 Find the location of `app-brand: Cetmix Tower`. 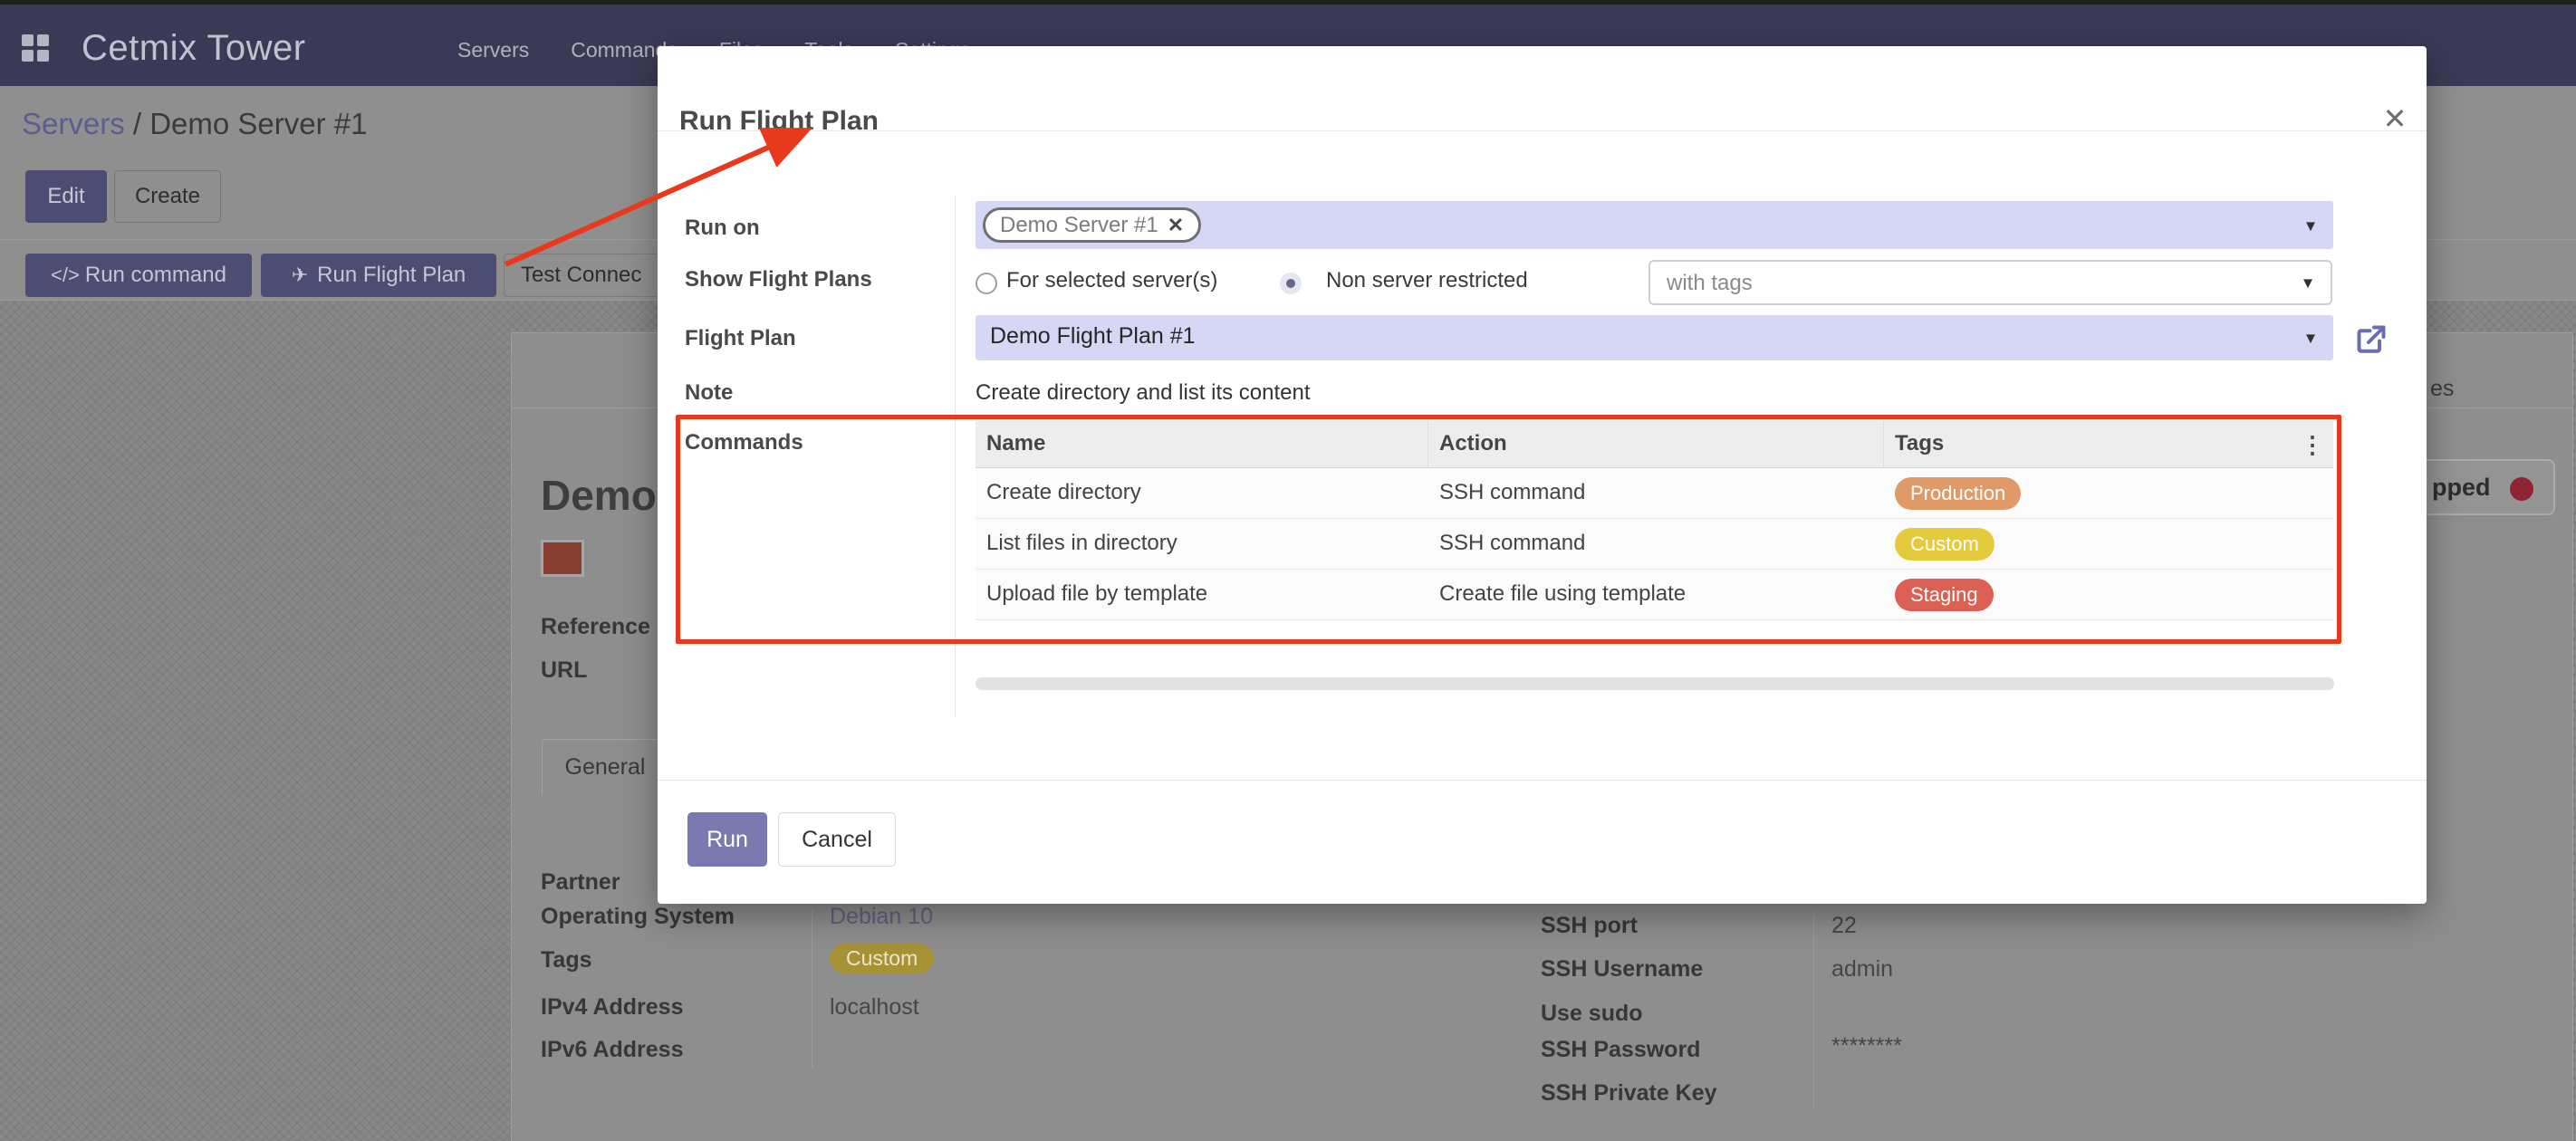

app-brand: Cetmix Tower is located at coordinates (194, 48).